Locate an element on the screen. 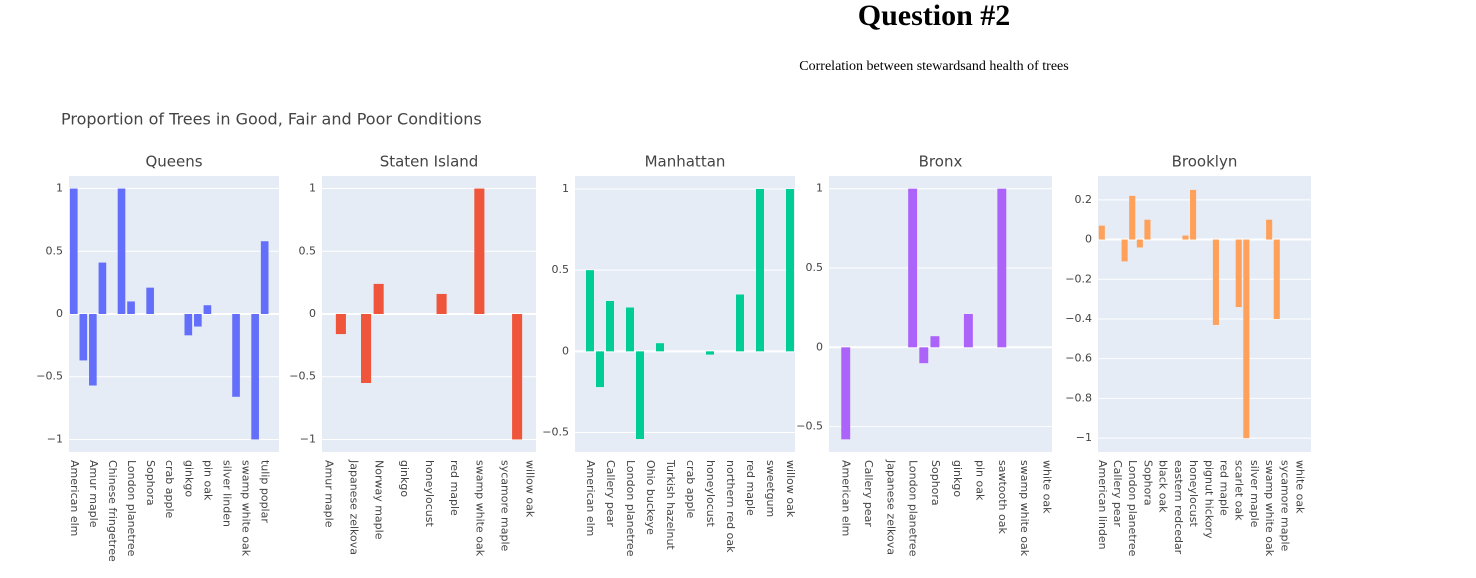 Image resolution: width=1476 pixels, height=578 pixels. x-tick-label: Ohio buckeye is located at coordinates (650, 497).